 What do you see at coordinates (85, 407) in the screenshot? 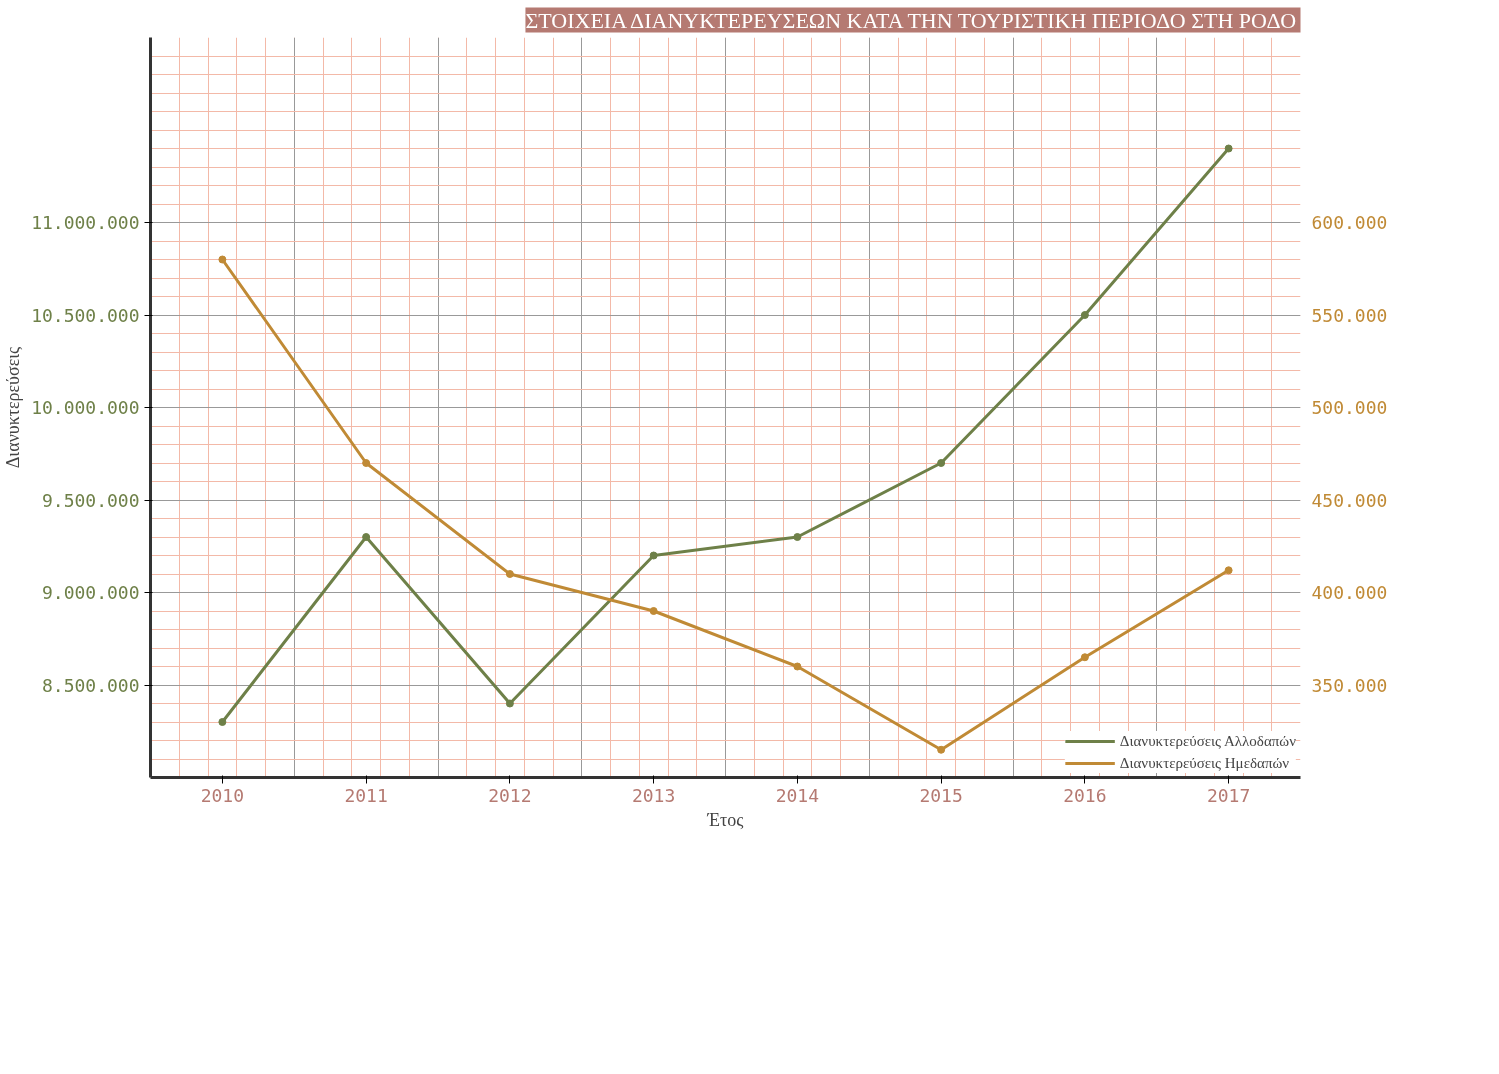
I see `y-tick-label: 10.000.000` at bounding box center [85, 407].